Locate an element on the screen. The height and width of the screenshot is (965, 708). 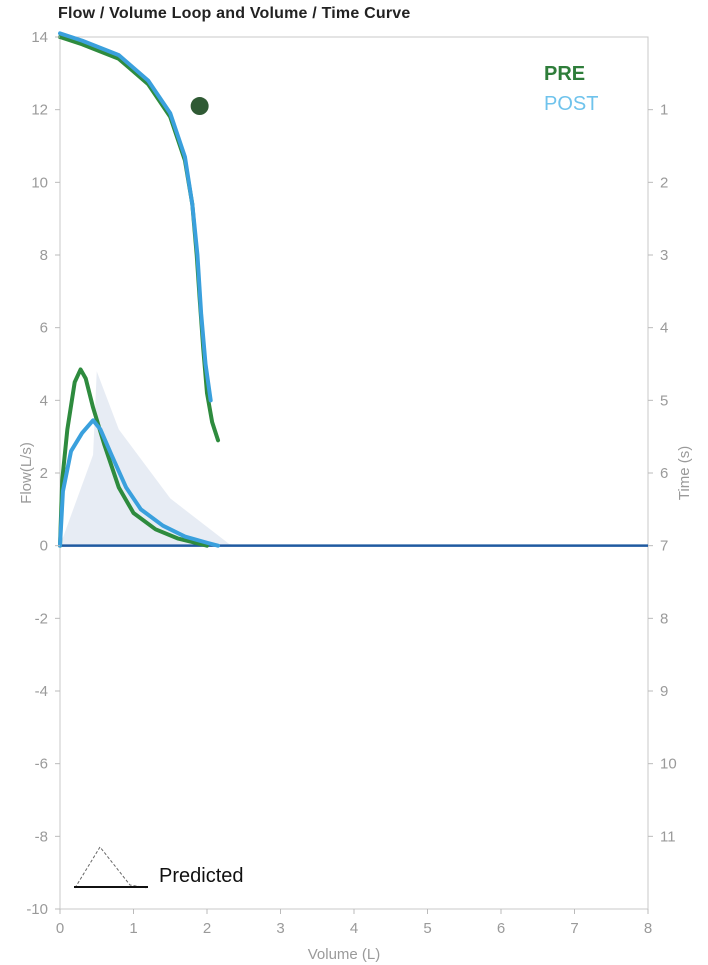
series-group is located at coordinates (139, 289).